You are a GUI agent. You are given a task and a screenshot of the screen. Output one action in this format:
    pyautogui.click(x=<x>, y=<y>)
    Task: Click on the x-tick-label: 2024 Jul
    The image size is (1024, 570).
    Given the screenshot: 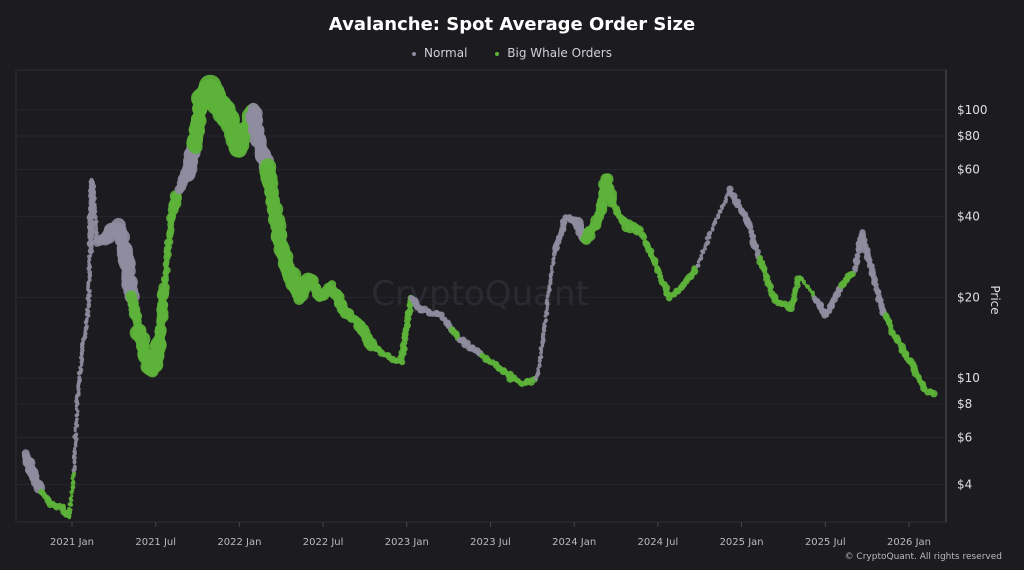 What is the action you would take?
    pyautogui.click(x=658, y=542)
    